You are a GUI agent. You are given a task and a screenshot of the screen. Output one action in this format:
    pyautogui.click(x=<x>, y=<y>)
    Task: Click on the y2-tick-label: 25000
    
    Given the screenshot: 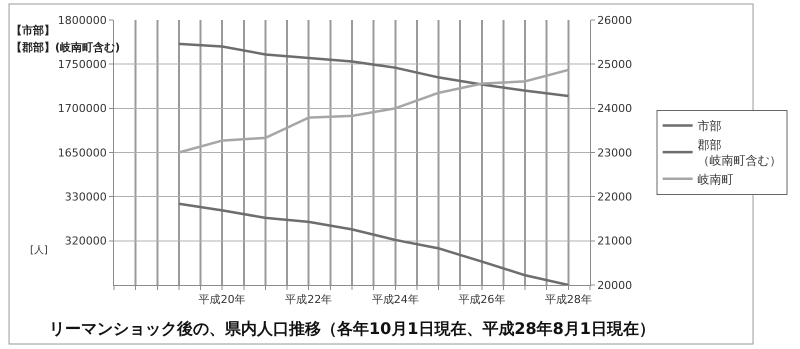 What is the action you would take?
    pyautogui.click(x=614, y=65)
    